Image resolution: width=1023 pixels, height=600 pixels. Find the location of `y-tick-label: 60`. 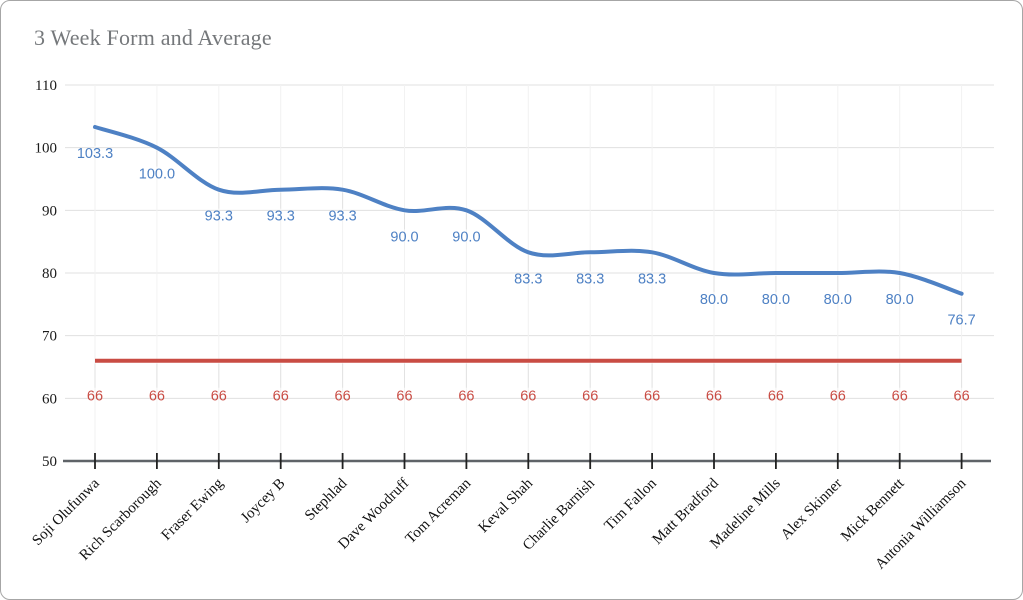

y-tick-label: 60 is located at coordinates (49, 399).